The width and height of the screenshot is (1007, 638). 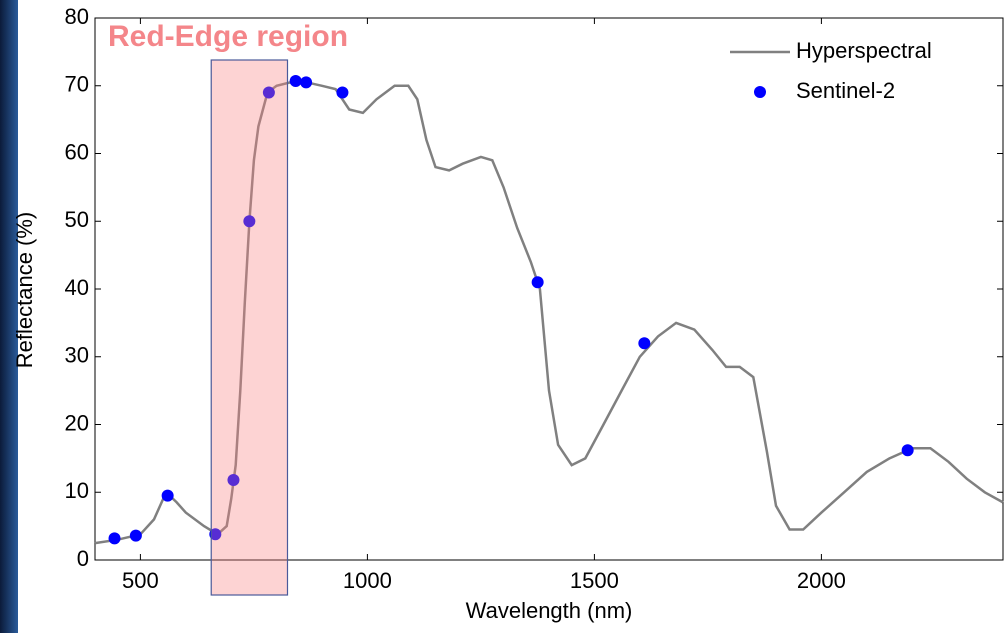 What do you see at coordinates (760, 92) in the screenshot?
I see `legend-marker` at bounding box center [760, 92].